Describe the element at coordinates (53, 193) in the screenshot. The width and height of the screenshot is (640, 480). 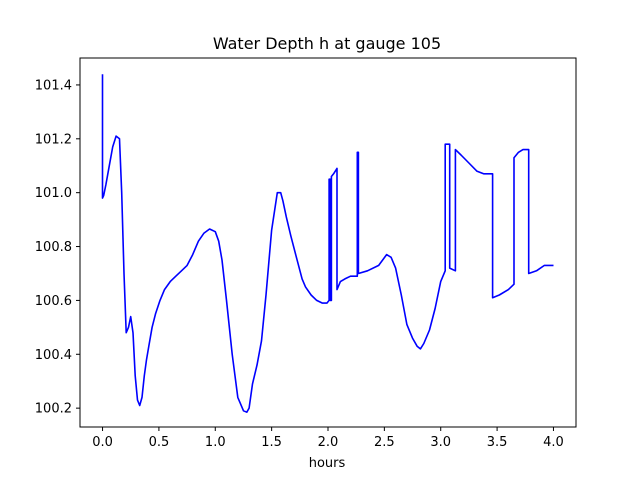
I see `y-tick-label: 101.0` at that location.